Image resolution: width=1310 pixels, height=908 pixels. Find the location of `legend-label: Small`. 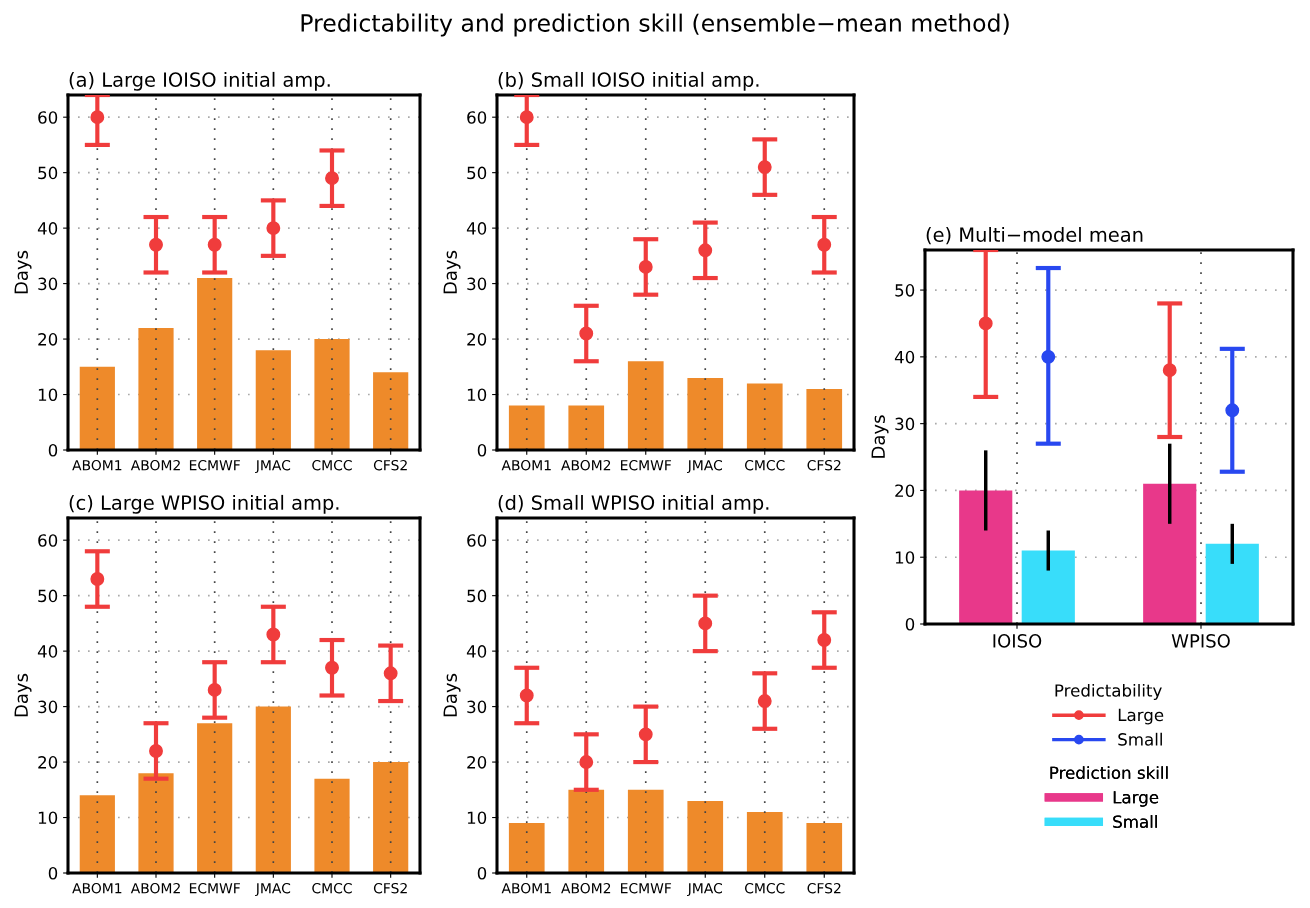

legend-label: Small is located at coordinates (1140, 739).